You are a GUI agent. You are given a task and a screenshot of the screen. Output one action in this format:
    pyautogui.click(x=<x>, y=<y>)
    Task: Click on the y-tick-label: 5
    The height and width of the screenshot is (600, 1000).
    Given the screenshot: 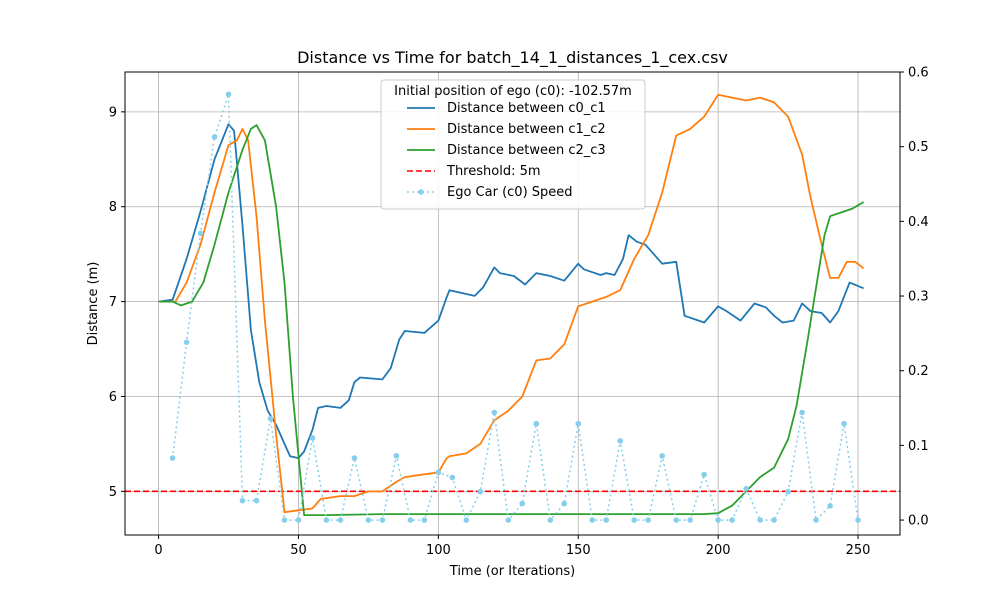 What is the action you would take?
    pyautogui.click(x=113, y=492)
    